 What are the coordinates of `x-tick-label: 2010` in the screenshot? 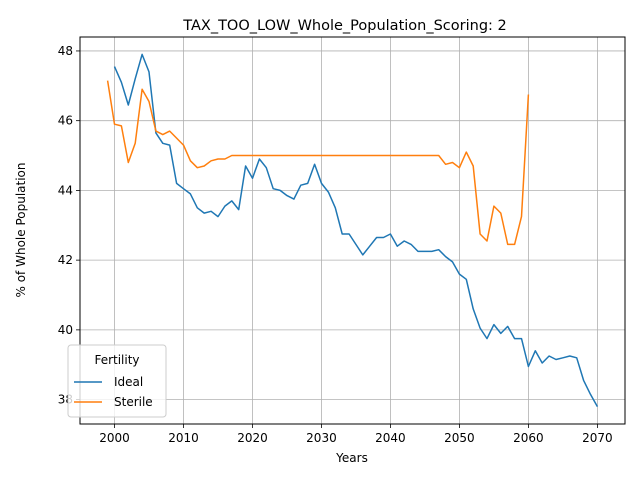 It's located at (183, 438).